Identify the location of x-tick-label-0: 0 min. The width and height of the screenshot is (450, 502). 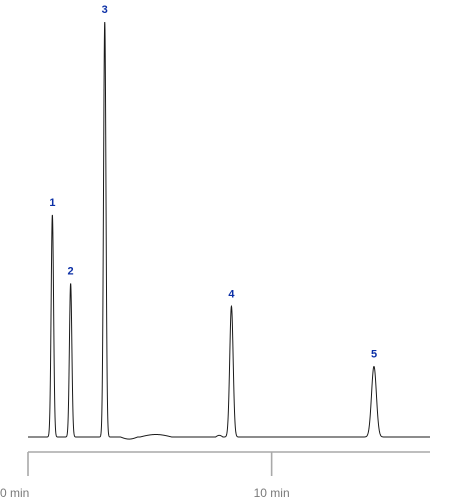
(14, 493).